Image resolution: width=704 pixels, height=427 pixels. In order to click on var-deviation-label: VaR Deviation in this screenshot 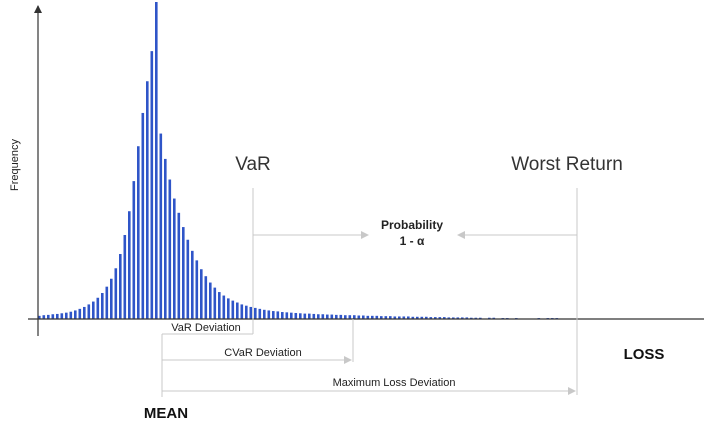, I will do `click(206, 328)`.